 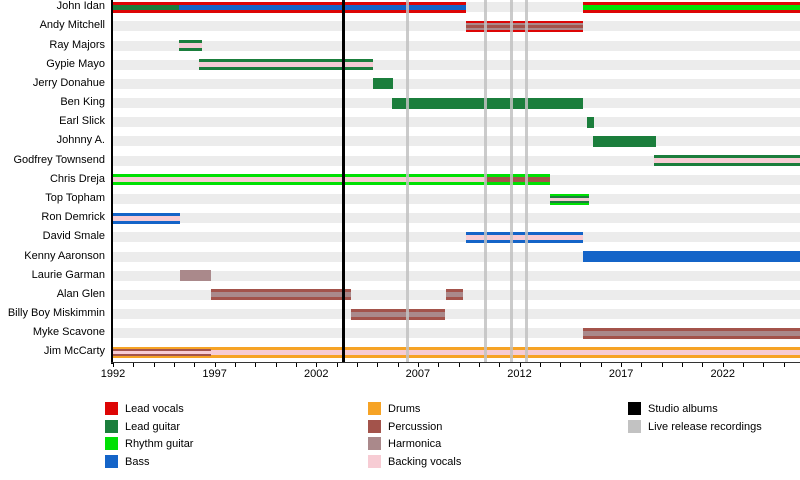 I want to click on role-stripe-bass, so click(x=322, y=7).